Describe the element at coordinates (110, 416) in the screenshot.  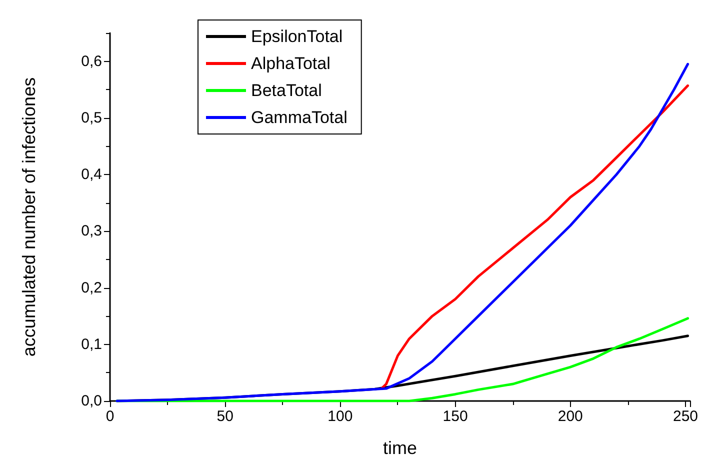
I see `x-tick-label: 0` at that location.